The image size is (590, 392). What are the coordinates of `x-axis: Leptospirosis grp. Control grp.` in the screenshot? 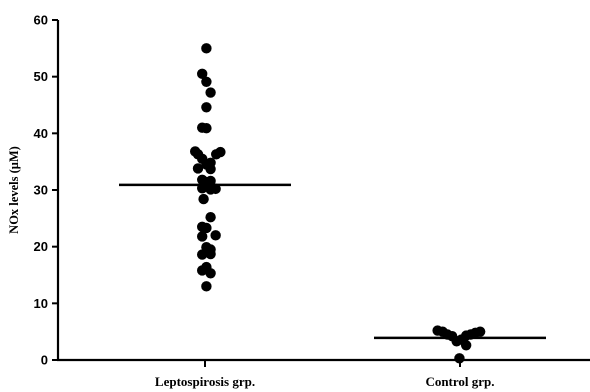 It's located at (323, 373).